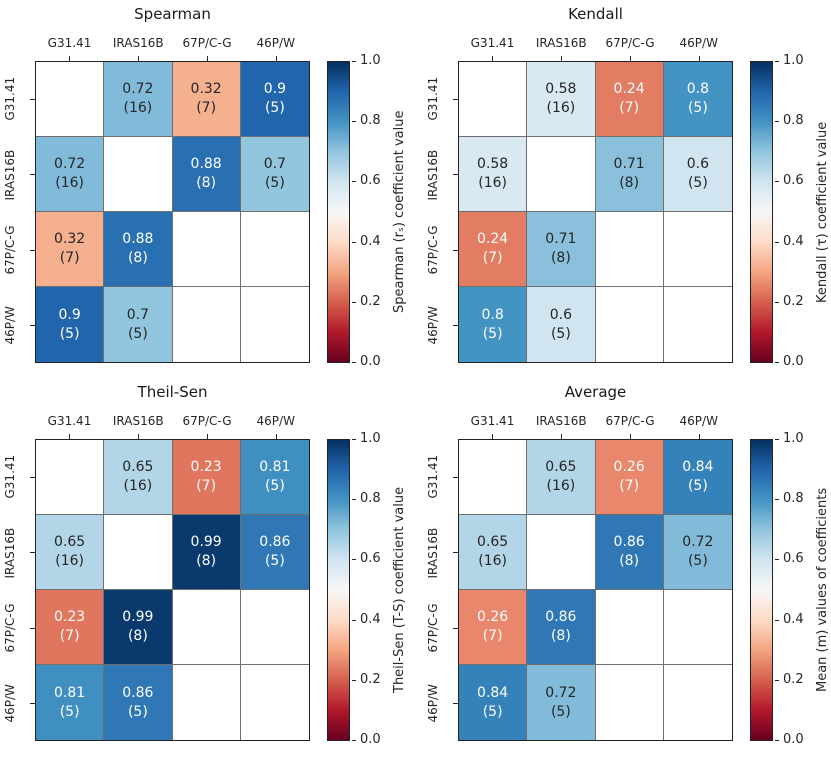 The height and width of the screenshot is (757, 831). Describe the element at coordinates (493, 692) in the screenshot. I see `cell-value: 0.84` at that location.